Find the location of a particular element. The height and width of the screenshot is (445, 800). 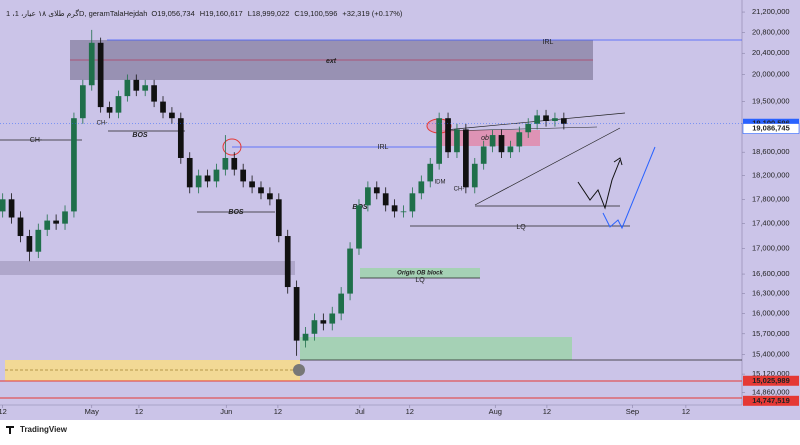

ohlc-value: L18,999,022 is located at coordinates (269, 13).